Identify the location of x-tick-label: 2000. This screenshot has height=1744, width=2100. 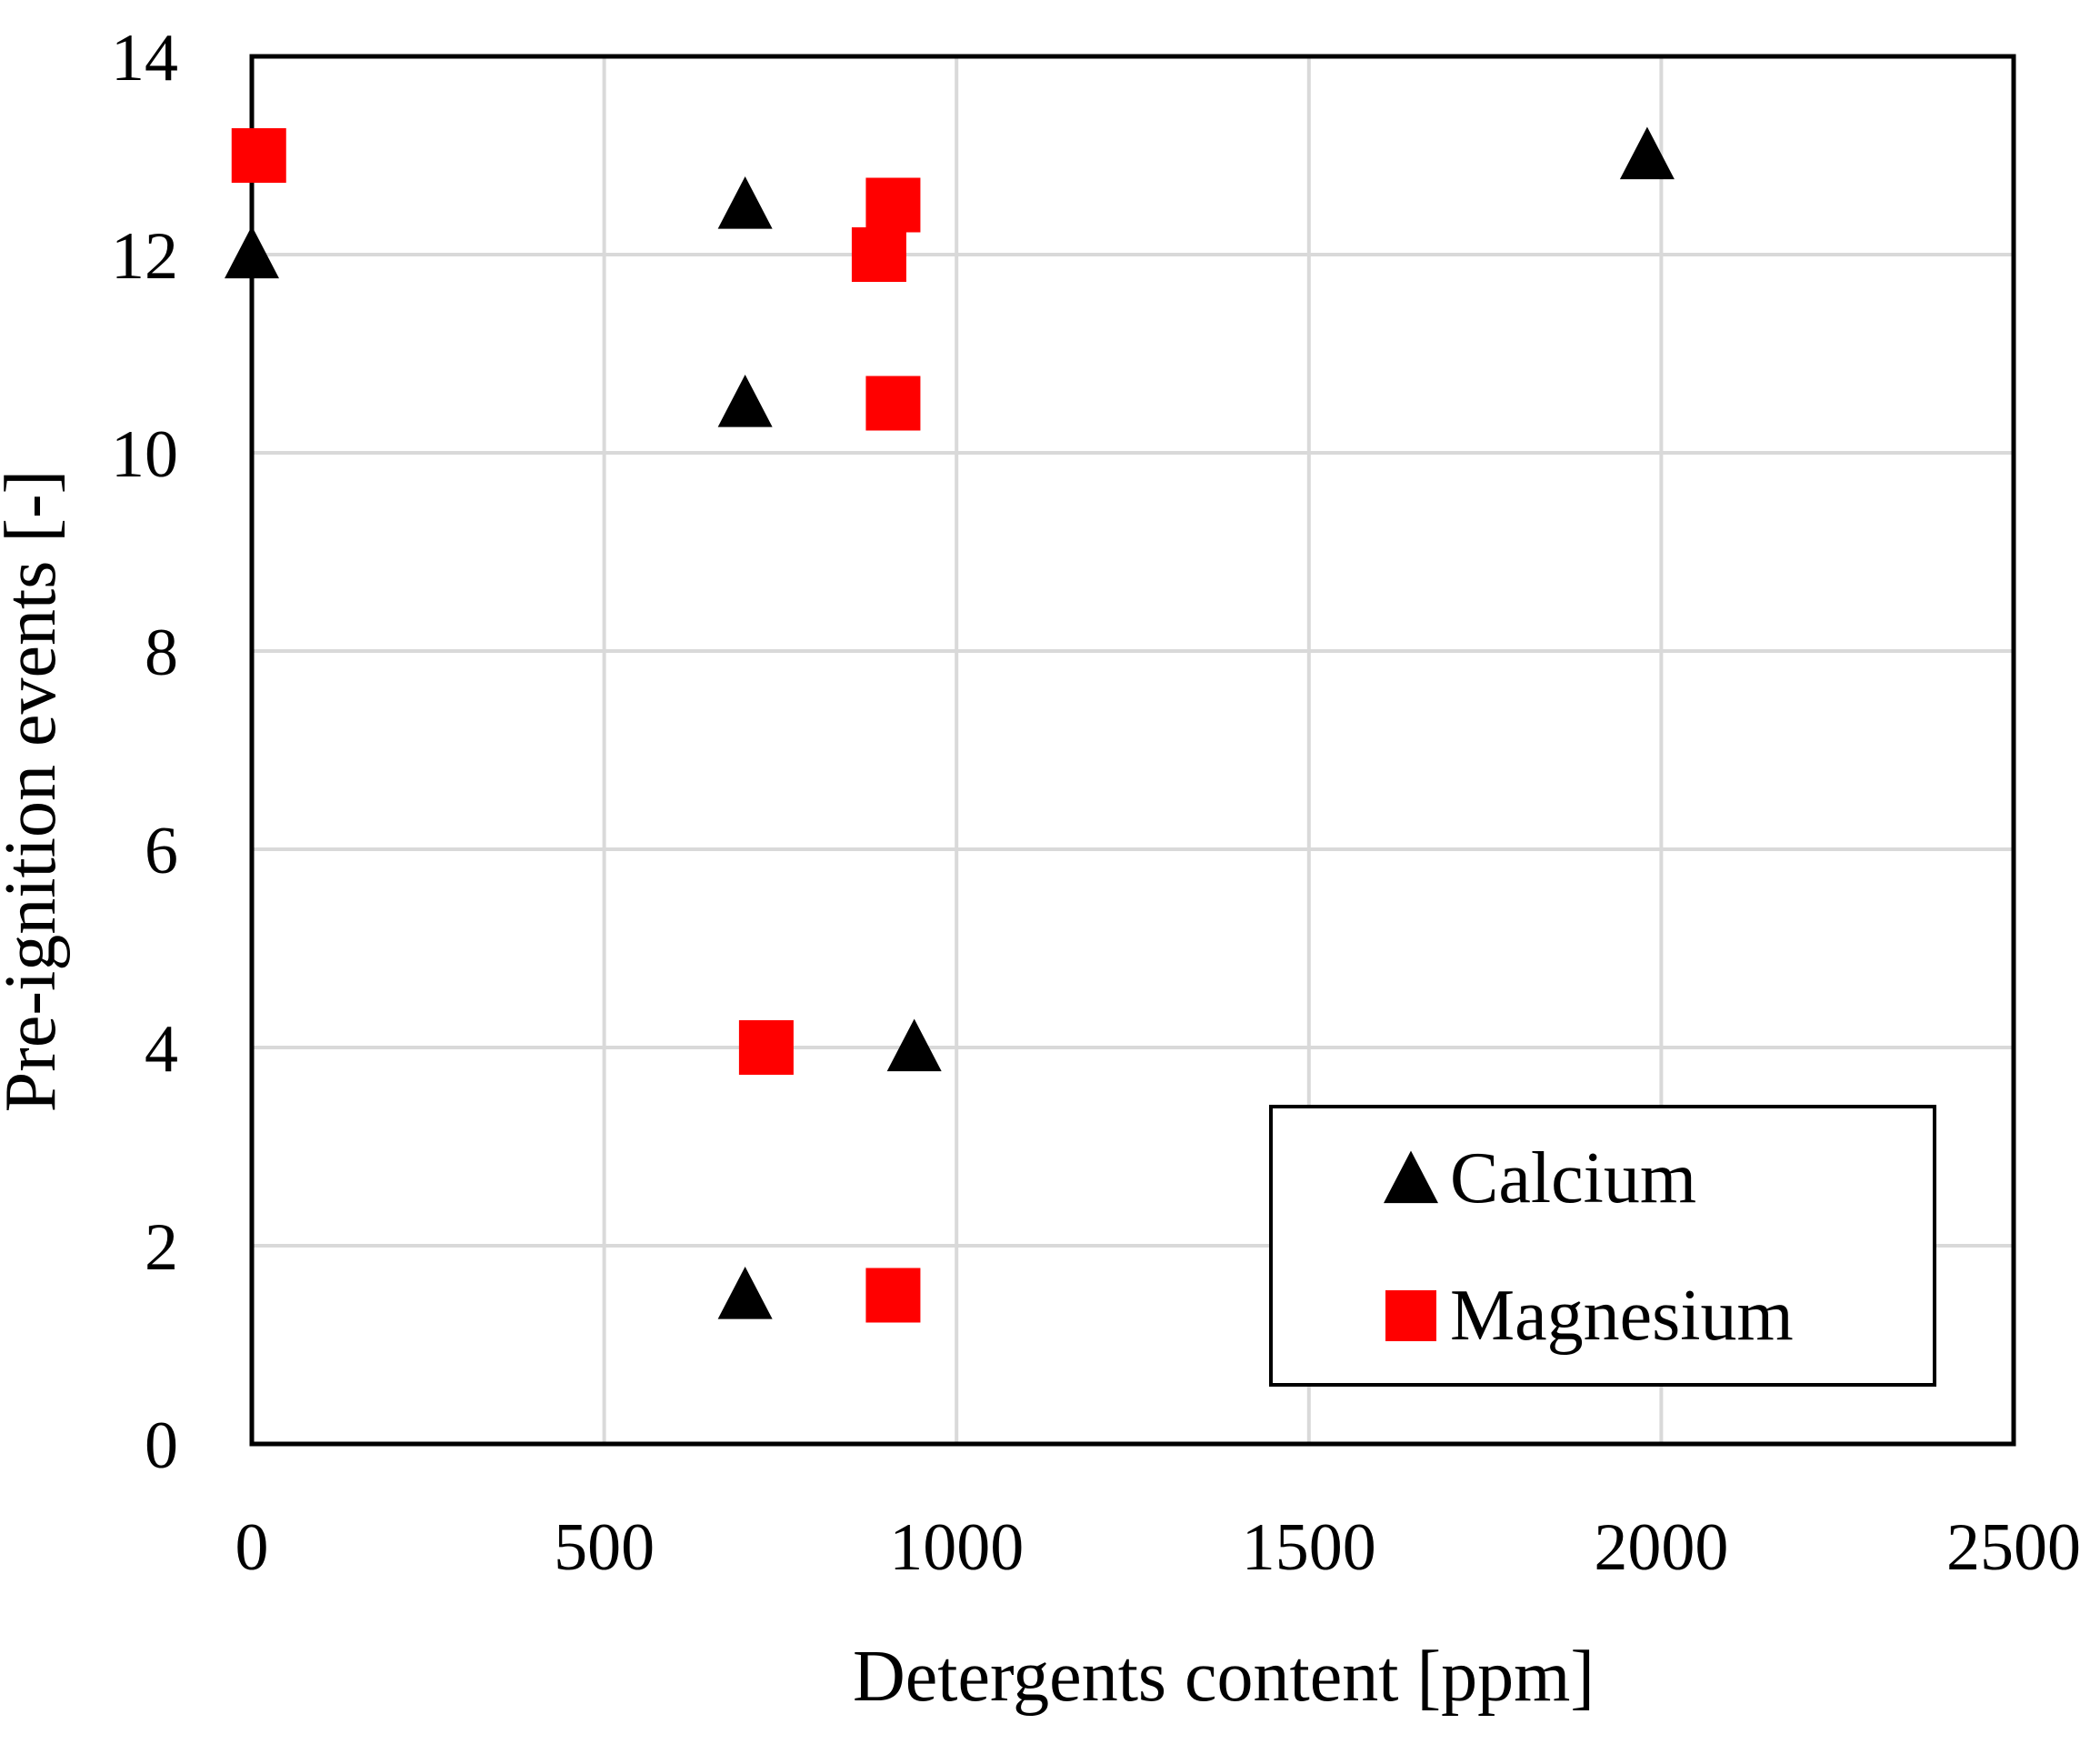
(1661, 1548).